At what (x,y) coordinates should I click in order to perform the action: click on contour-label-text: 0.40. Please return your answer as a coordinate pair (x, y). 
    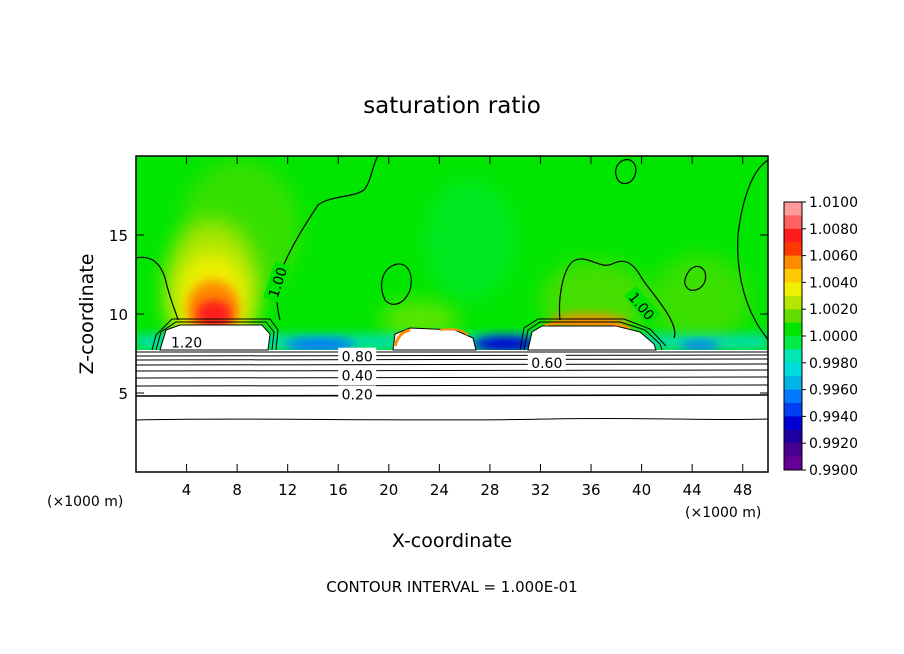
    Looking at the image, I should click on (357, 377).